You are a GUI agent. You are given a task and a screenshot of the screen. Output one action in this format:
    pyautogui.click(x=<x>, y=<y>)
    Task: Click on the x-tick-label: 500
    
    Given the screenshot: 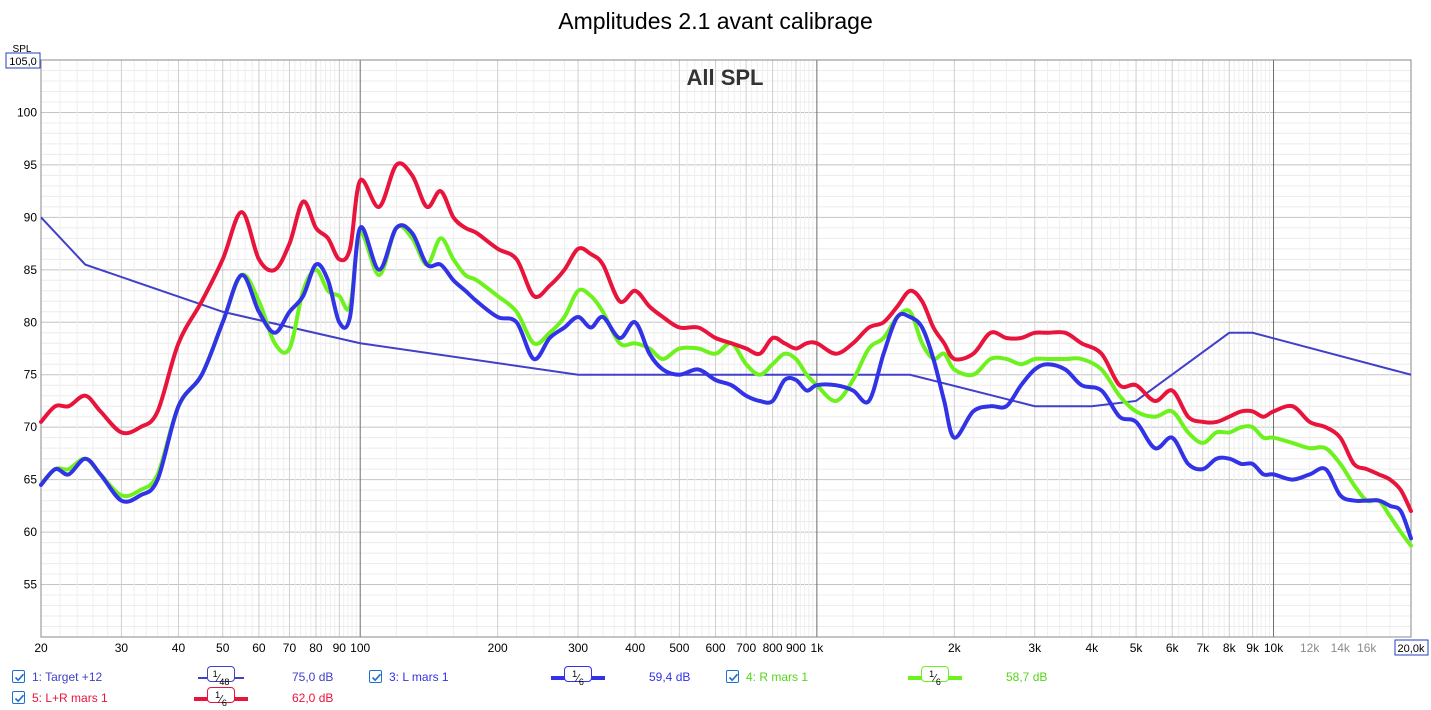 What is the action you would take?
    pyautogui.click(x=679, y=648)
    